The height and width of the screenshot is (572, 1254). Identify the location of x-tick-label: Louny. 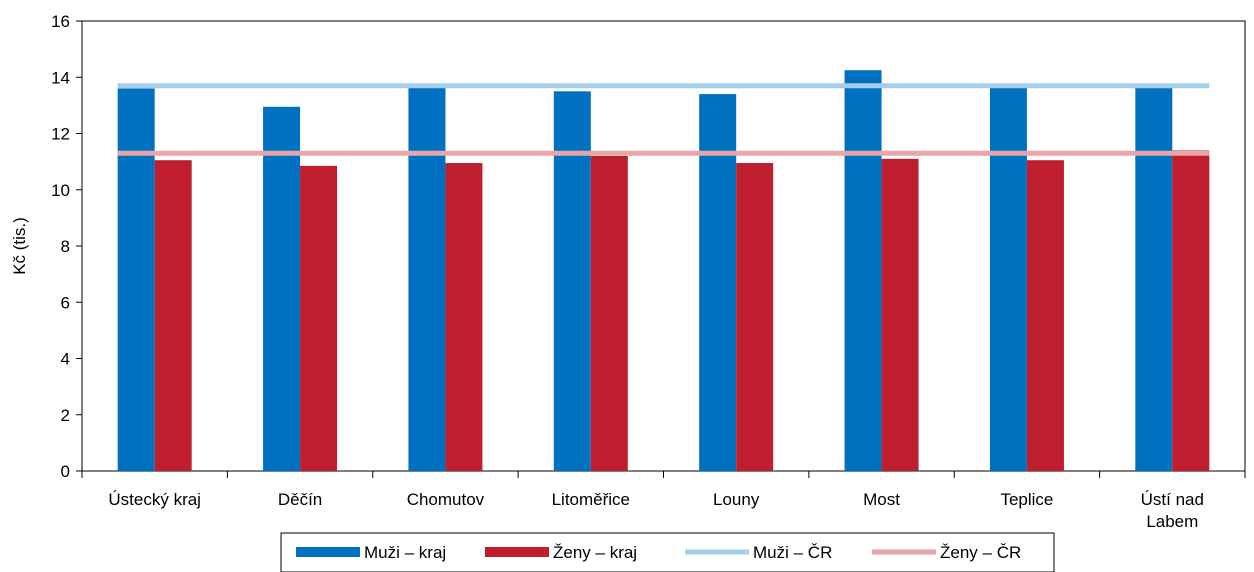
(736, 499).